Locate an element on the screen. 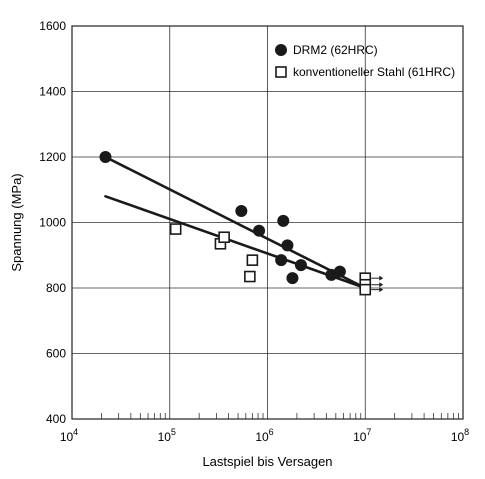  legend-label: DRM2 (62HRC) is located at coordinates (335, 50).